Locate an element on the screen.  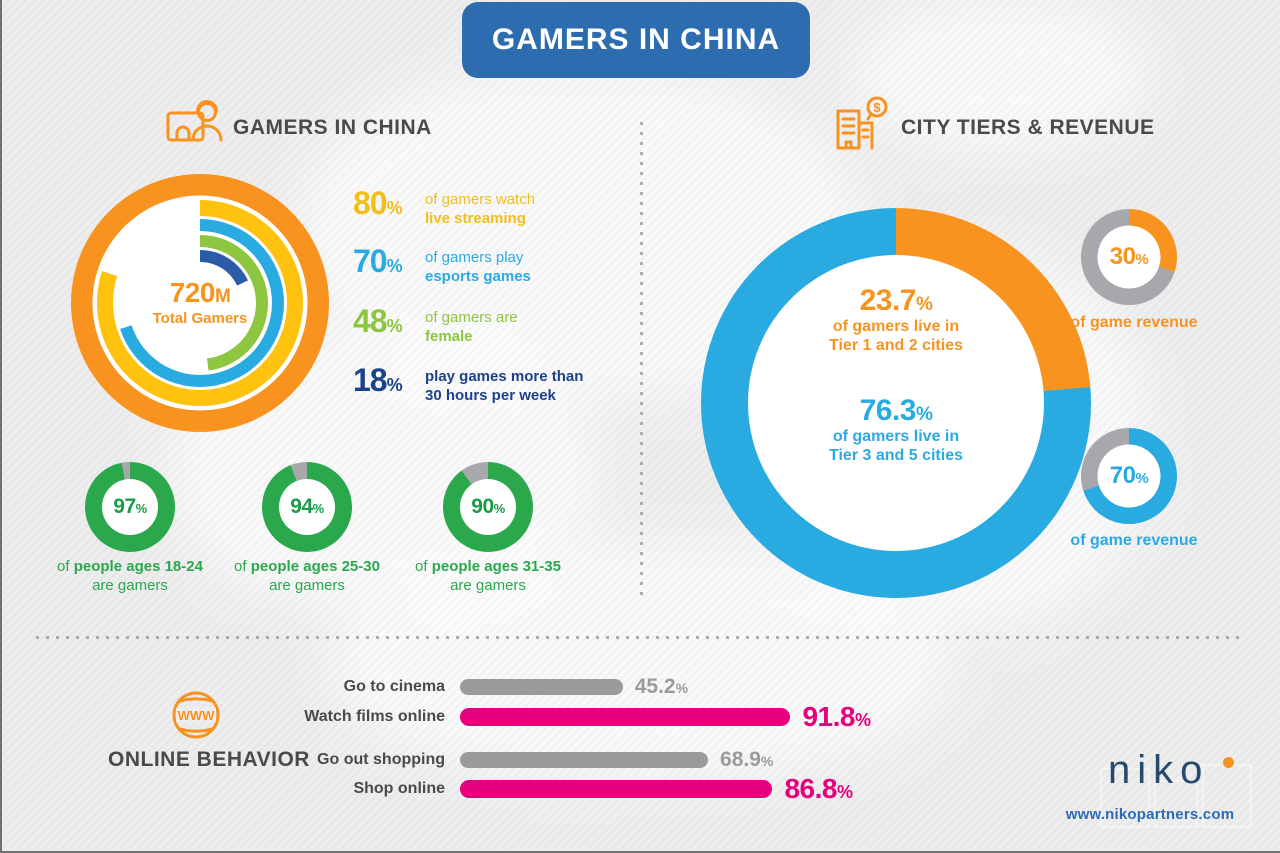
stat-description: play games more than 30 hours per week is located at coordinates (504, 386).